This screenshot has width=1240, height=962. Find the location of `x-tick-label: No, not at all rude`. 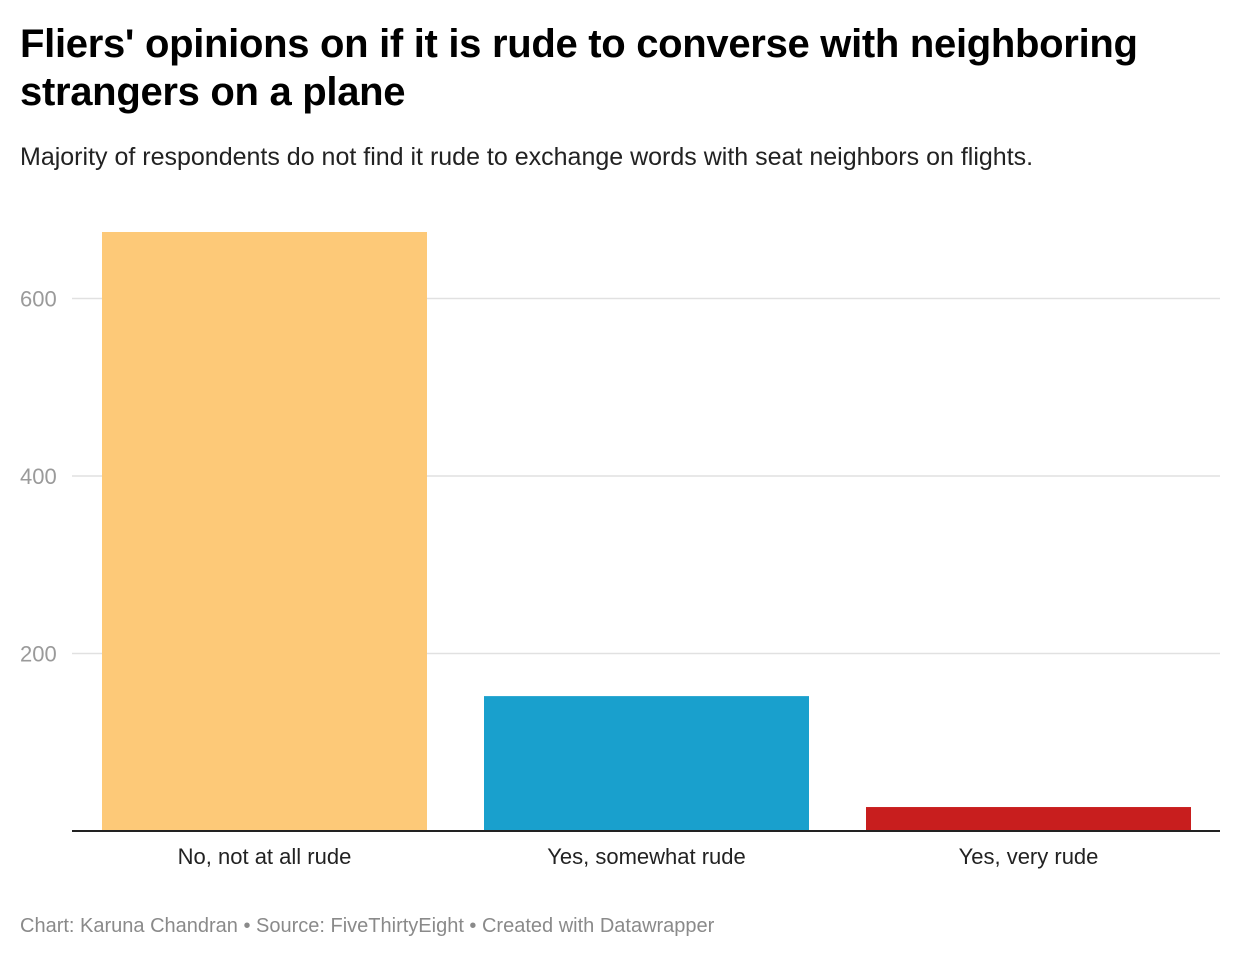

x-tick-label: No, not at all rude is located at coordinates (265, 856).